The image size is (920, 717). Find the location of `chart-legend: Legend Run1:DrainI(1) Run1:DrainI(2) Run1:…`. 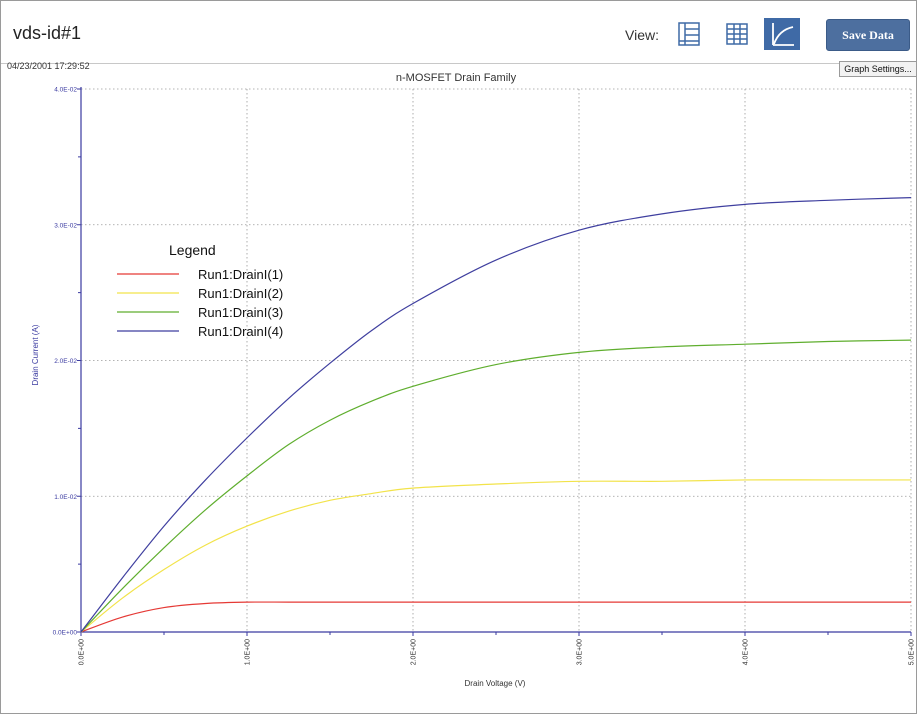

chart-legend: Legend Run1:DrainI(1) Run1:DrainI(2) Run1:… is located at coordinates (200, 290).